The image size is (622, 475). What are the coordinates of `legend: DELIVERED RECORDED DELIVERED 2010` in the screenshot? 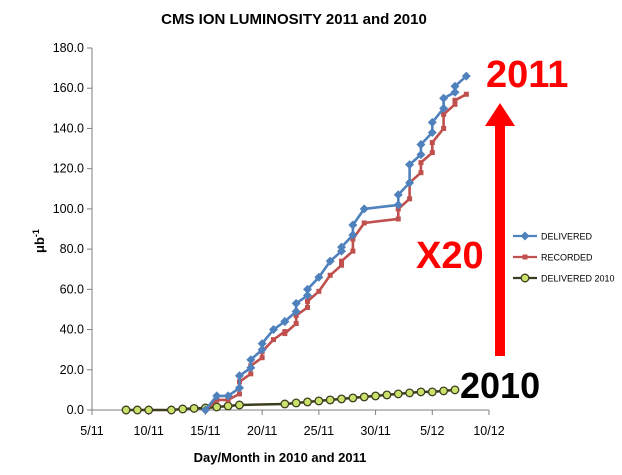 It's located at (564, 257).